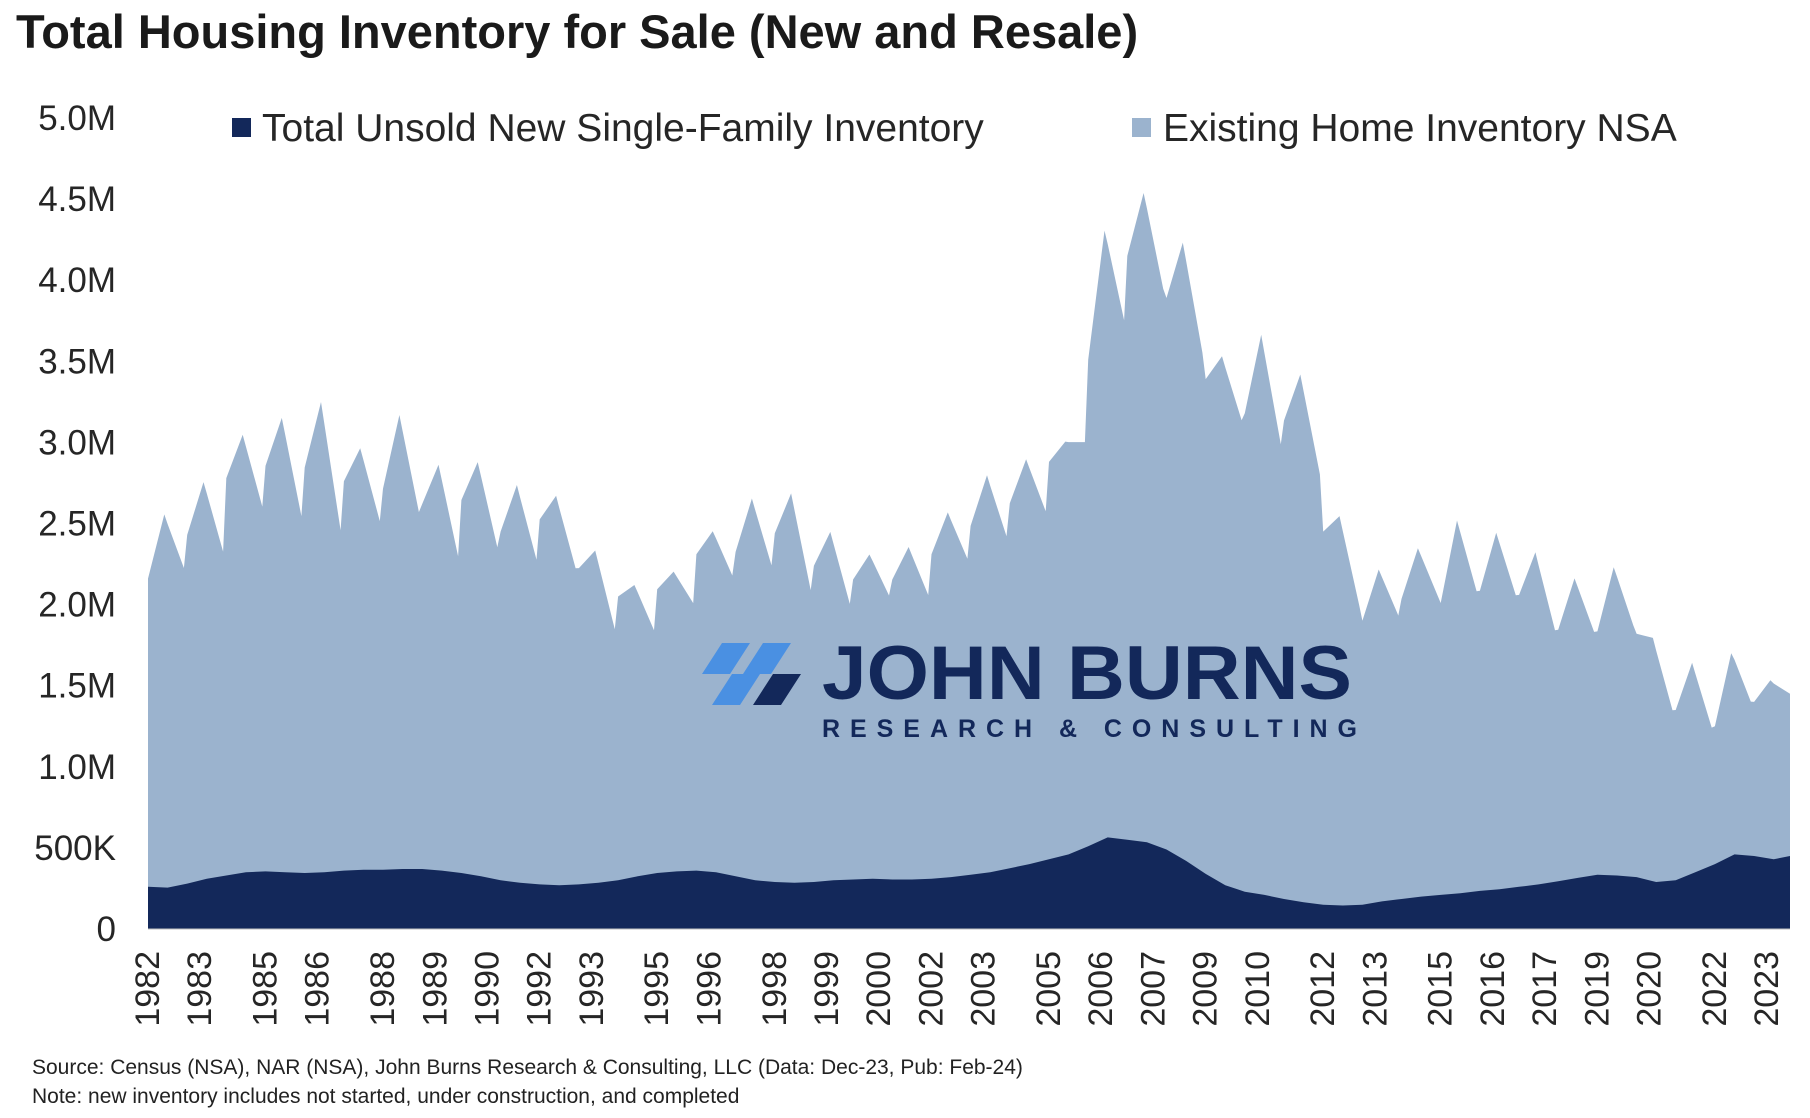  I want to click on x-tick-label: 2005, so click(1049, 989).